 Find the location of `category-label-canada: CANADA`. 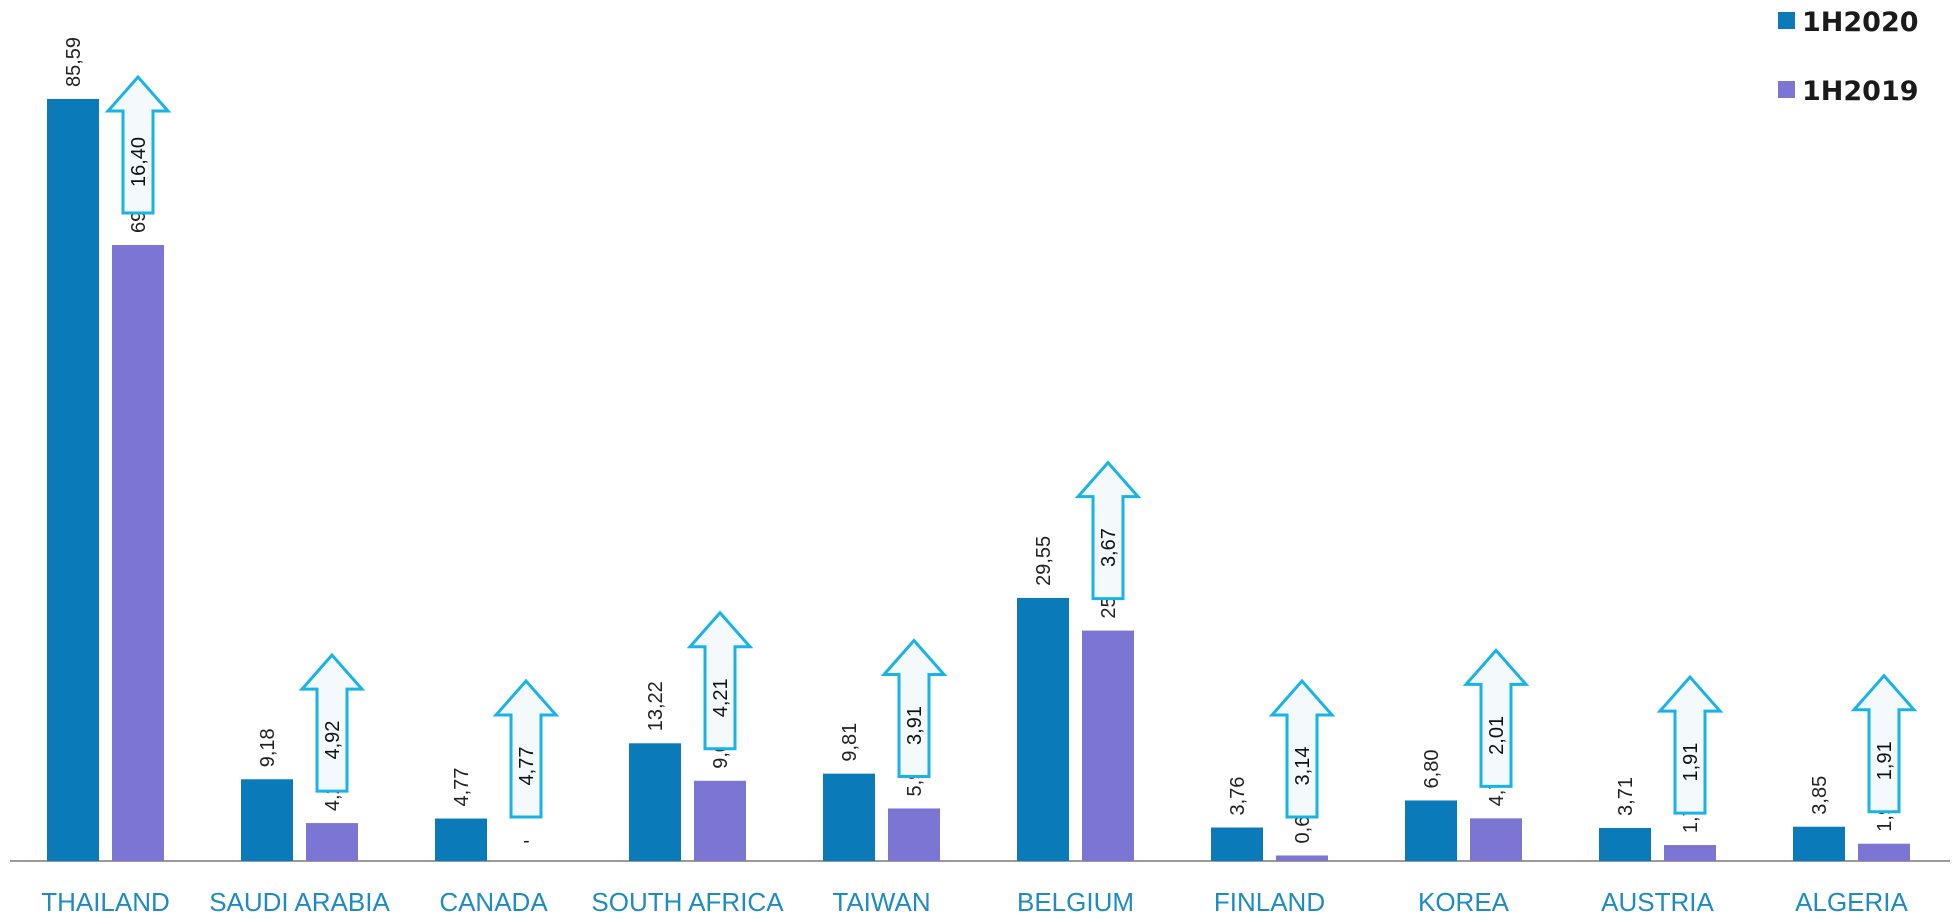

category-label-canada: CANADA is located at coordinates (493, 902).